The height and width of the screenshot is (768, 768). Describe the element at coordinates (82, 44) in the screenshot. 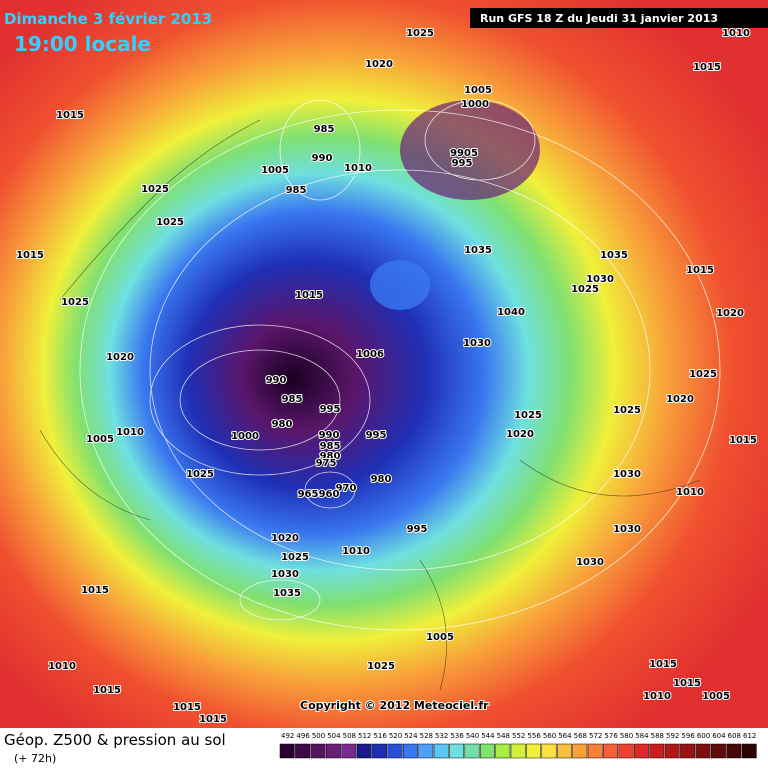

I see `time-title: 19:00 locale` at that location.